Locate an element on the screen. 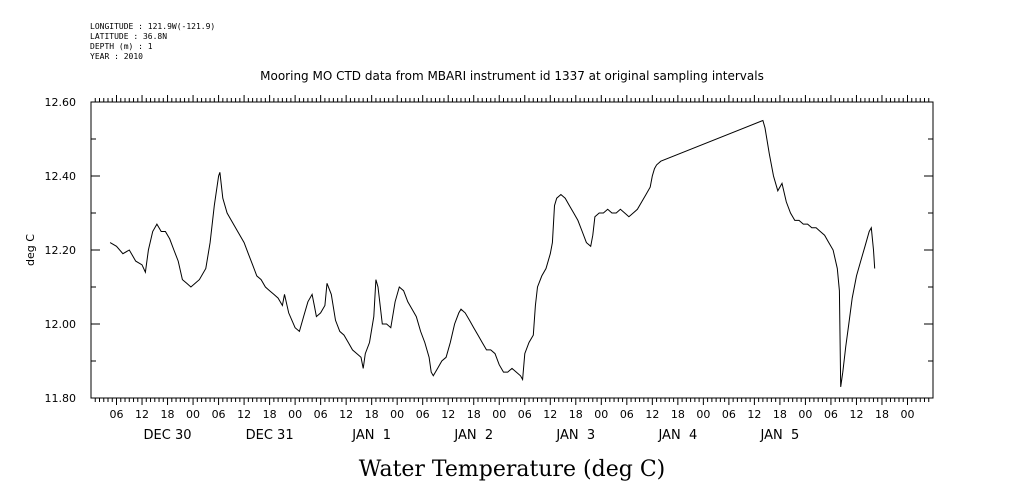  x-day-label: DEC 31 is located at coordinates (270, 435).